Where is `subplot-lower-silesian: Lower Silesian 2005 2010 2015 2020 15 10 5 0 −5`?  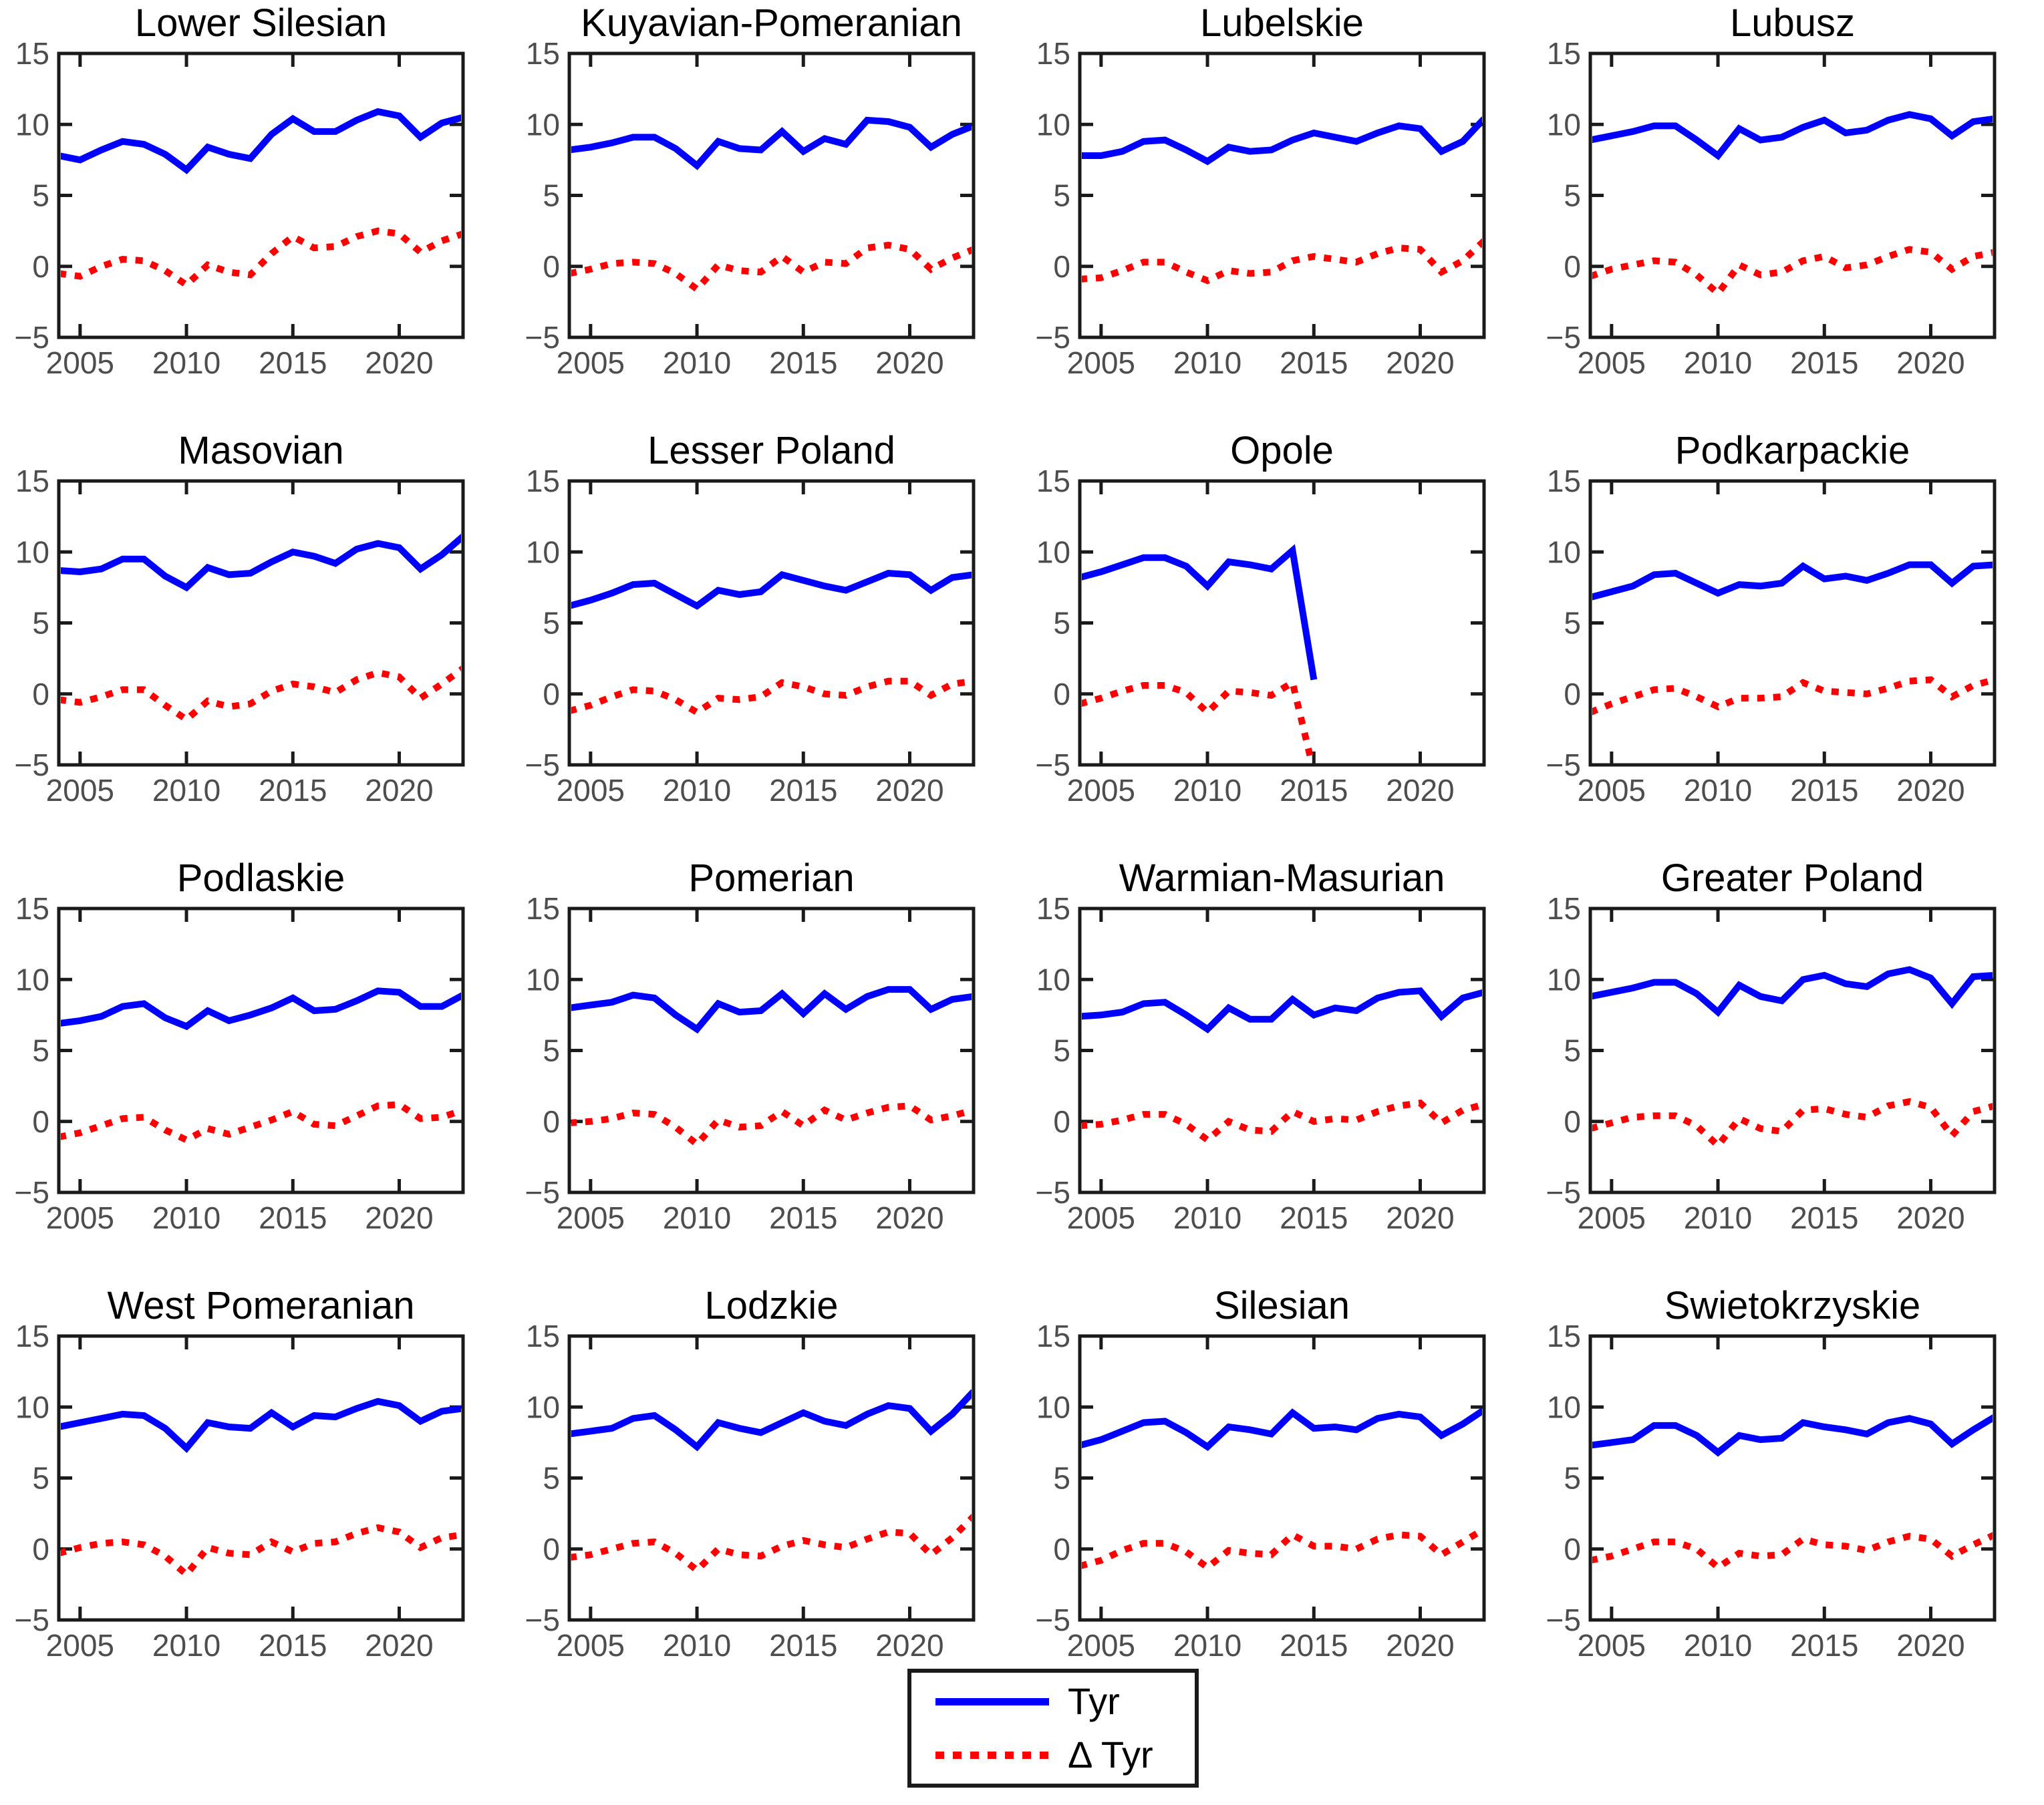 subplot-lower-silesian: Lower Silesian 2005 2010 2015 2020 15 10 5 0 −5 is located at coordinates (257, 214).